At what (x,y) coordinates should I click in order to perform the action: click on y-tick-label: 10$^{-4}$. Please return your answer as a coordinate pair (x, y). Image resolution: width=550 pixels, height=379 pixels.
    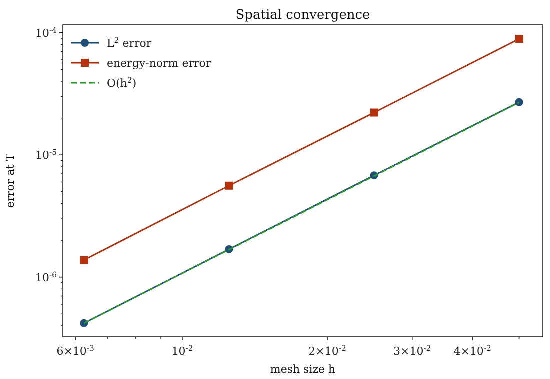
    Looking at the image, I should click on (47, 32).